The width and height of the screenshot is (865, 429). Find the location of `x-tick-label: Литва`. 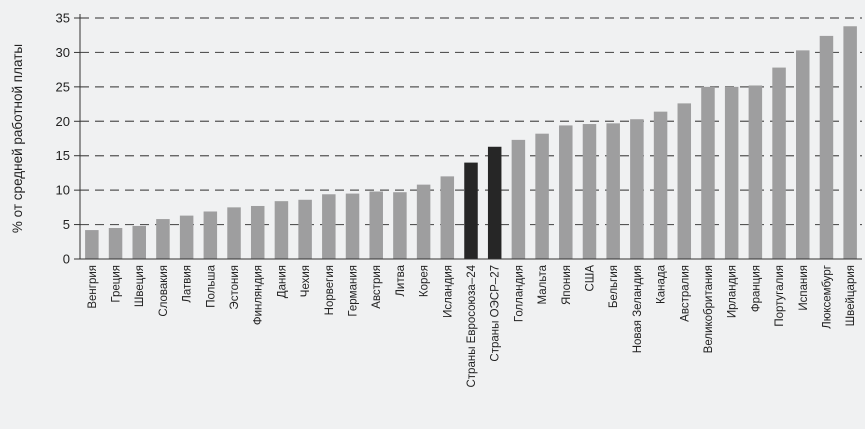

x-tick-label: Литва is located at coordinates (401, 280).